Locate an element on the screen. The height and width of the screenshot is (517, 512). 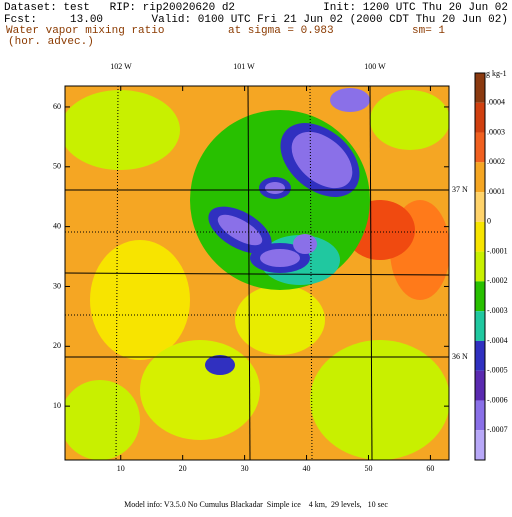
x-tick-label: 40 is located at coordinates (307, 468).